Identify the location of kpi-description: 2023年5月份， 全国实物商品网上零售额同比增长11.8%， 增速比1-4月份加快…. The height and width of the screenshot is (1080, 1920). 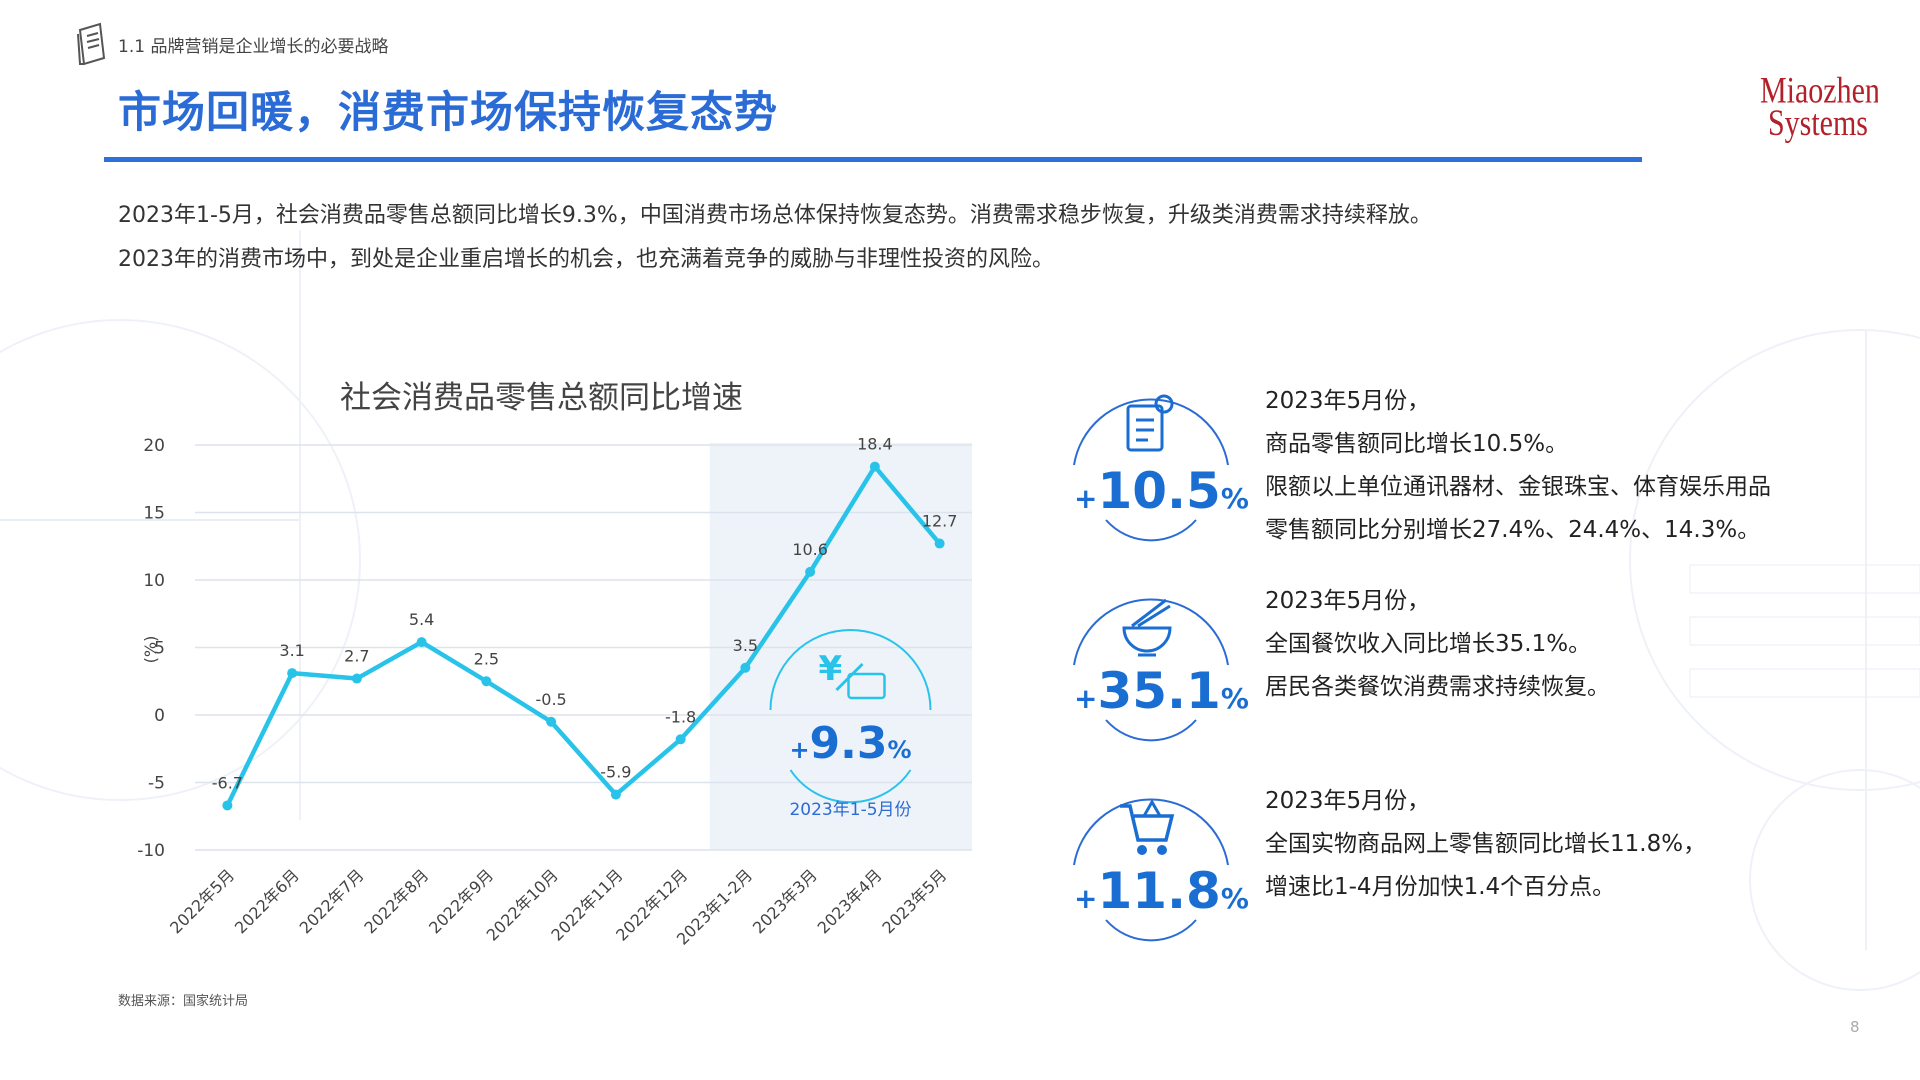
(1485, 844).